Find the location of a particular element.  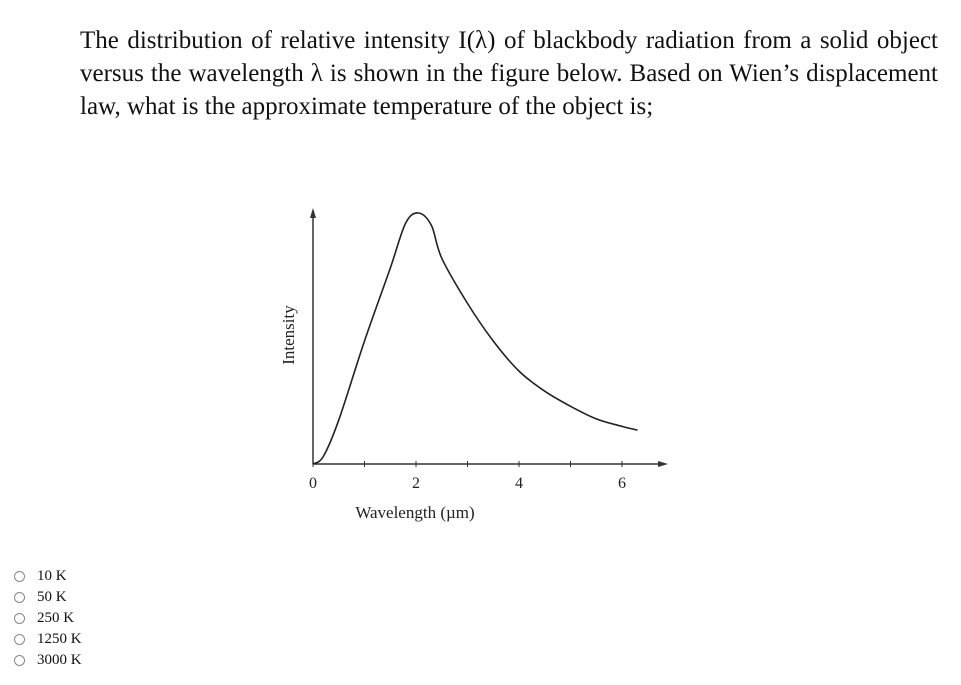

option-50-k: 50 K is located at coordinates (48, 597).